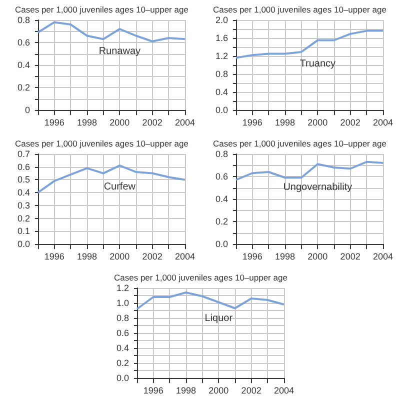 The height and width of the screenshot is (403, 400). Describe the element at coordinates (23, 231) in the screenshot. I see `y-tick-label: 0.1` at that location.